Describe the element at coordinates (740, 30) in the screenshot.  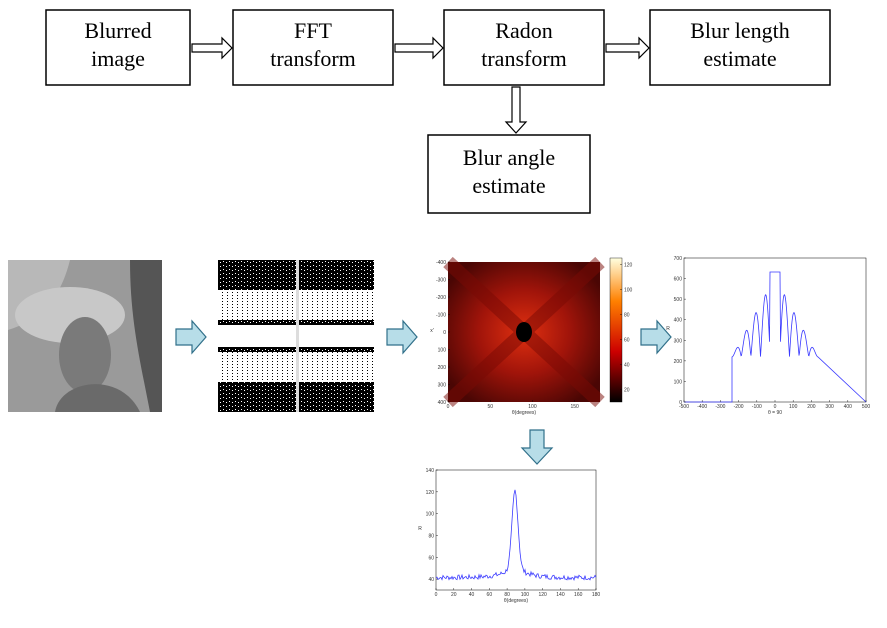
I see `node-text: Blur length` at that location.